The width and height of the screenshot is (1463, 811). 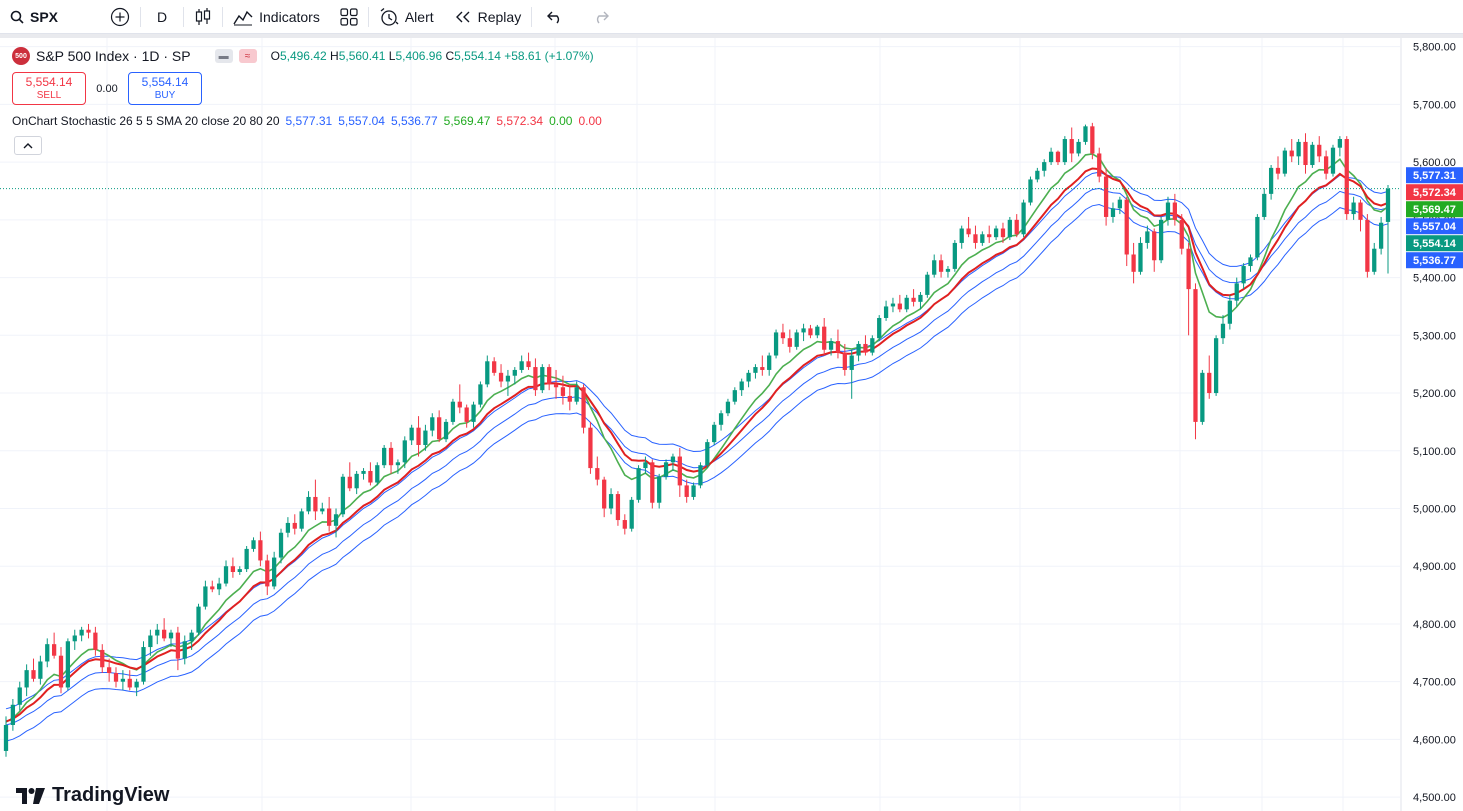 What do you see at coordinates (1434, 105) in the screenshot?
I see `y-tick-label: 5,700.00` at bounding box center [1434, 105].